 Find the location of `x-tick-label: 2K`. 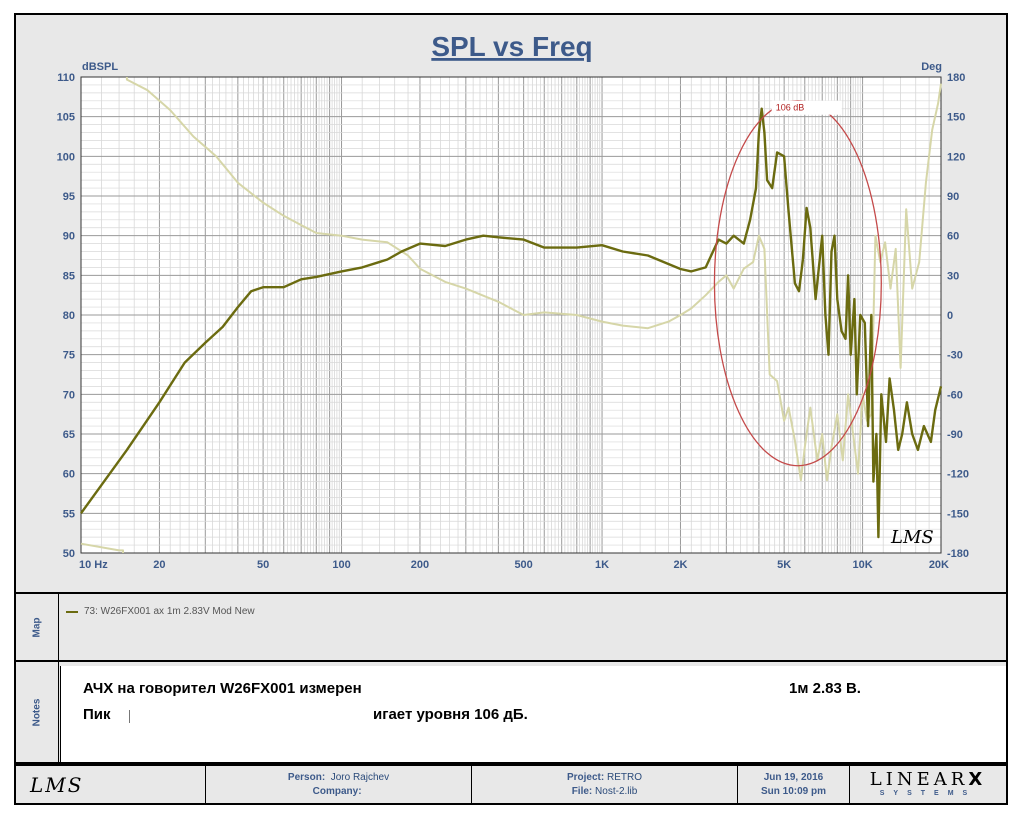

x-tick-label: 2K is located at coordinates (680, 565).